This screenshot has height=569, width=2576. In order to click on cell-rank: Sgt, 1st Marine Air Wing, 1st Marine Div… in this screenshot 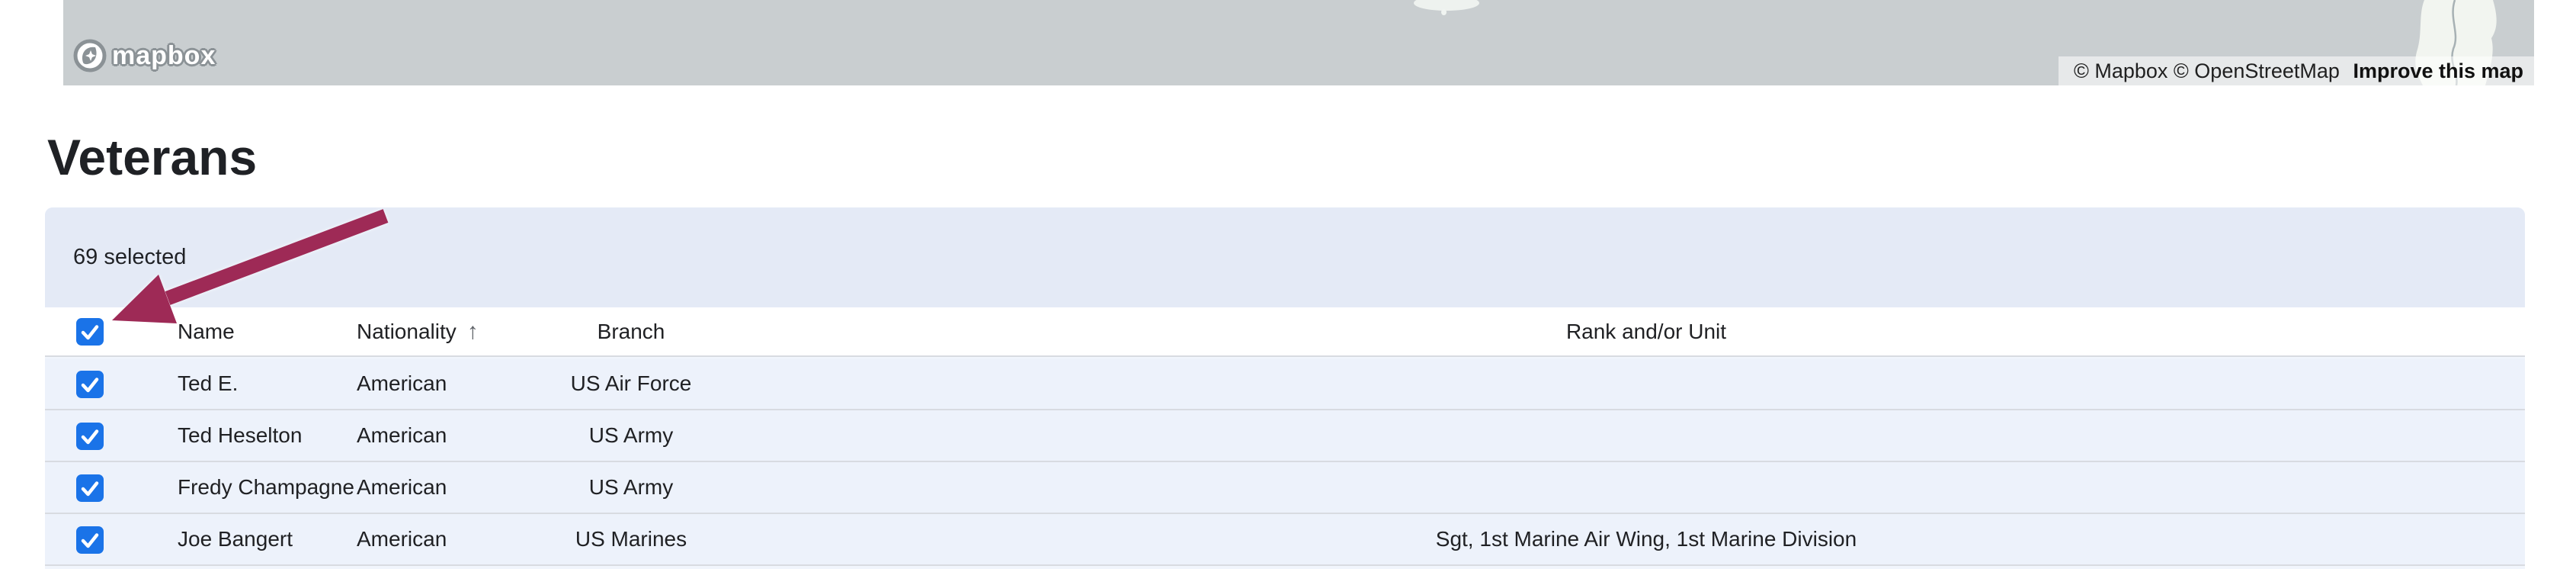, I will do `click(1646, 539)`.